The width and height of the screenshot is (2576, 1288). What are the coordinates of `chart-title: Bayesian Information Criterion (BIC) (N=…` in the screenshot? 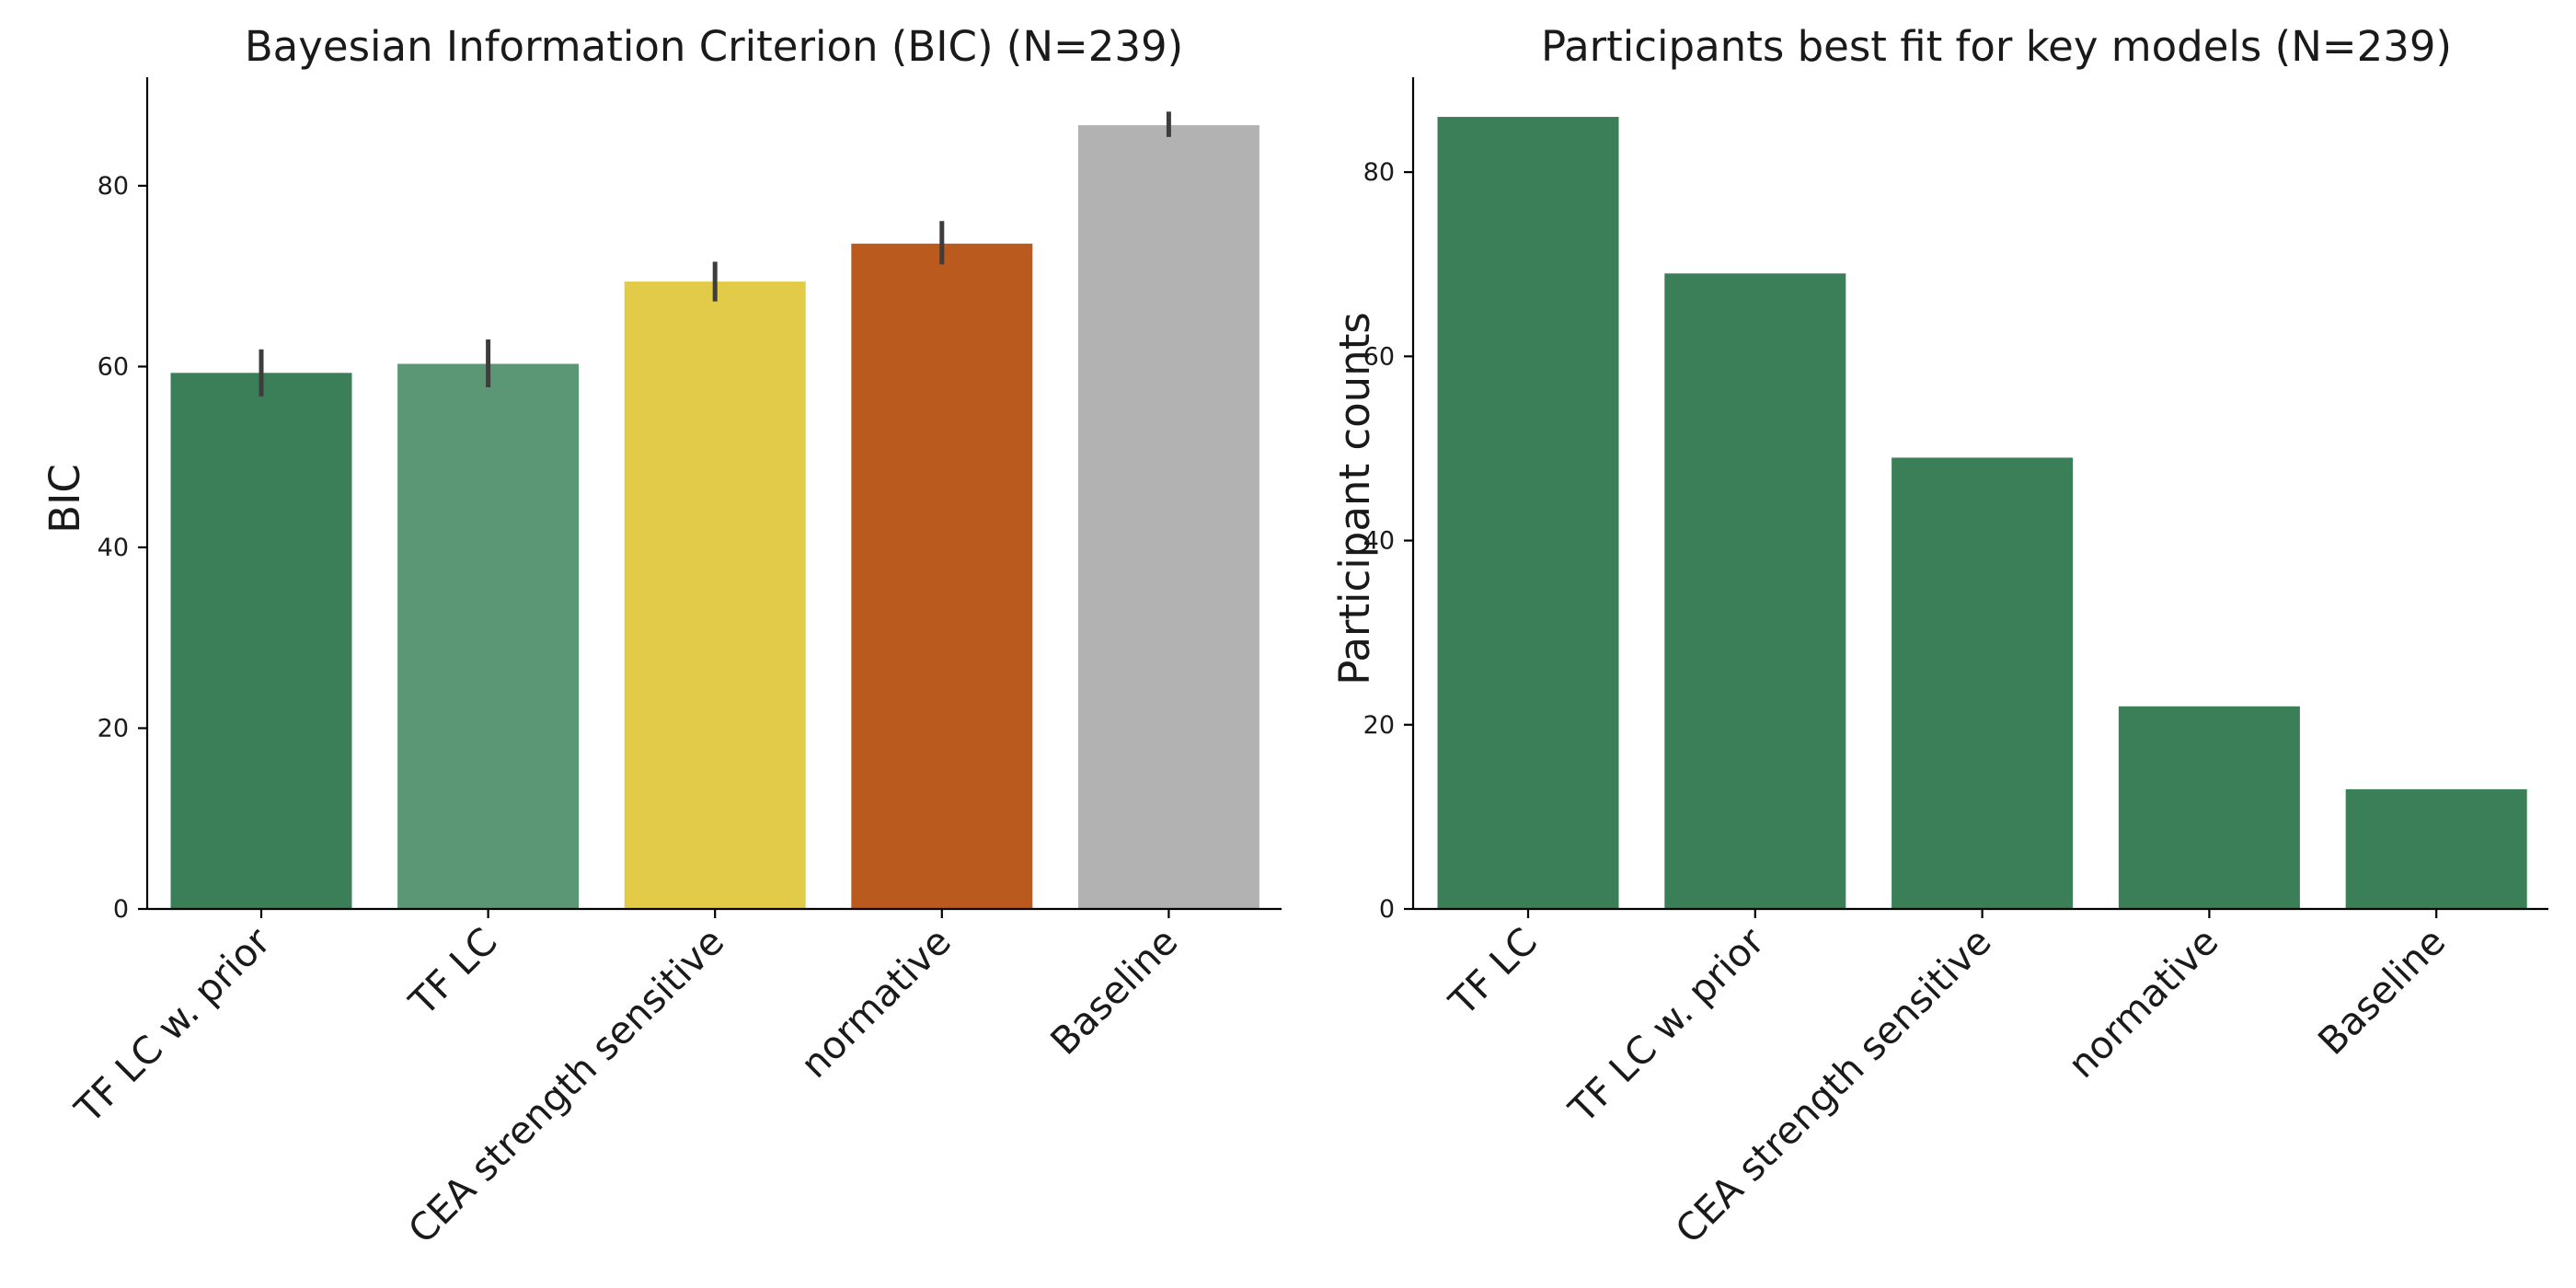 It's located at (714, 46).